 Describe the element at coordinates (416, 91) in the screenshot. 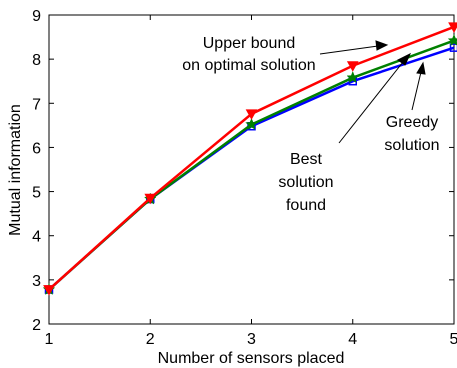

I see `arrow-greedy` at that location.